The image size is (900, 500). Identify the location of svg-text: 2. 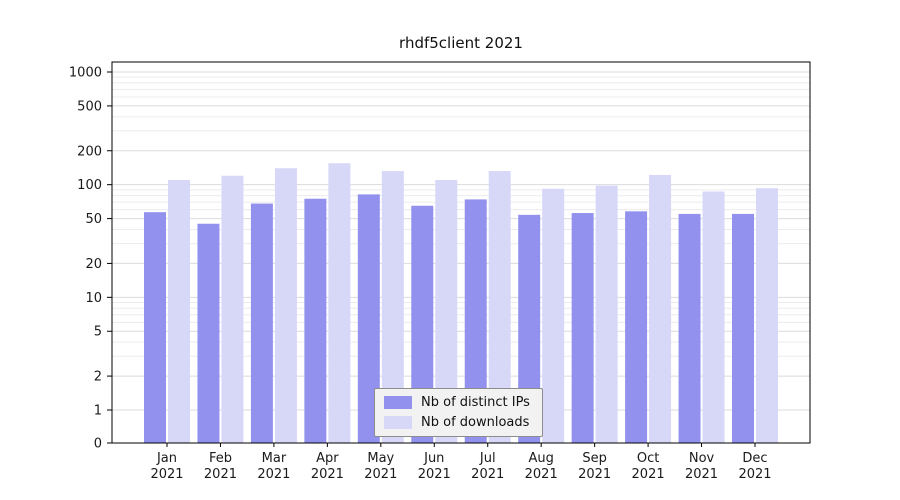
(98, 377).